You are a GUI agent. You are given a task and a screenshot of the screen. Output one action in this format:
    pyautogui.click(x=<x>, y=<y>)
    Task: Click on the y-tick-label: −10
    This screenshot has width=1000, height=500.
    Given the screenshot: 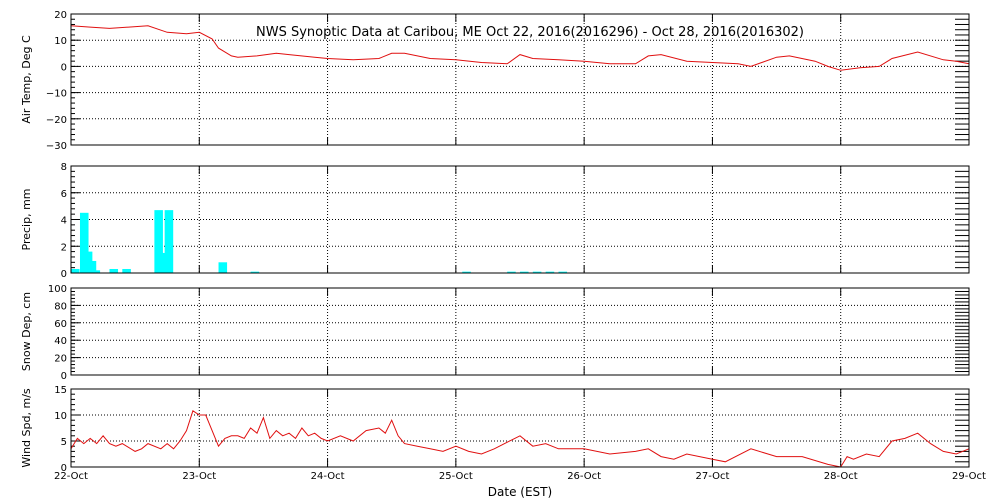 What is the action you would take?
    pyautogui.click(x=56, y=94)
    